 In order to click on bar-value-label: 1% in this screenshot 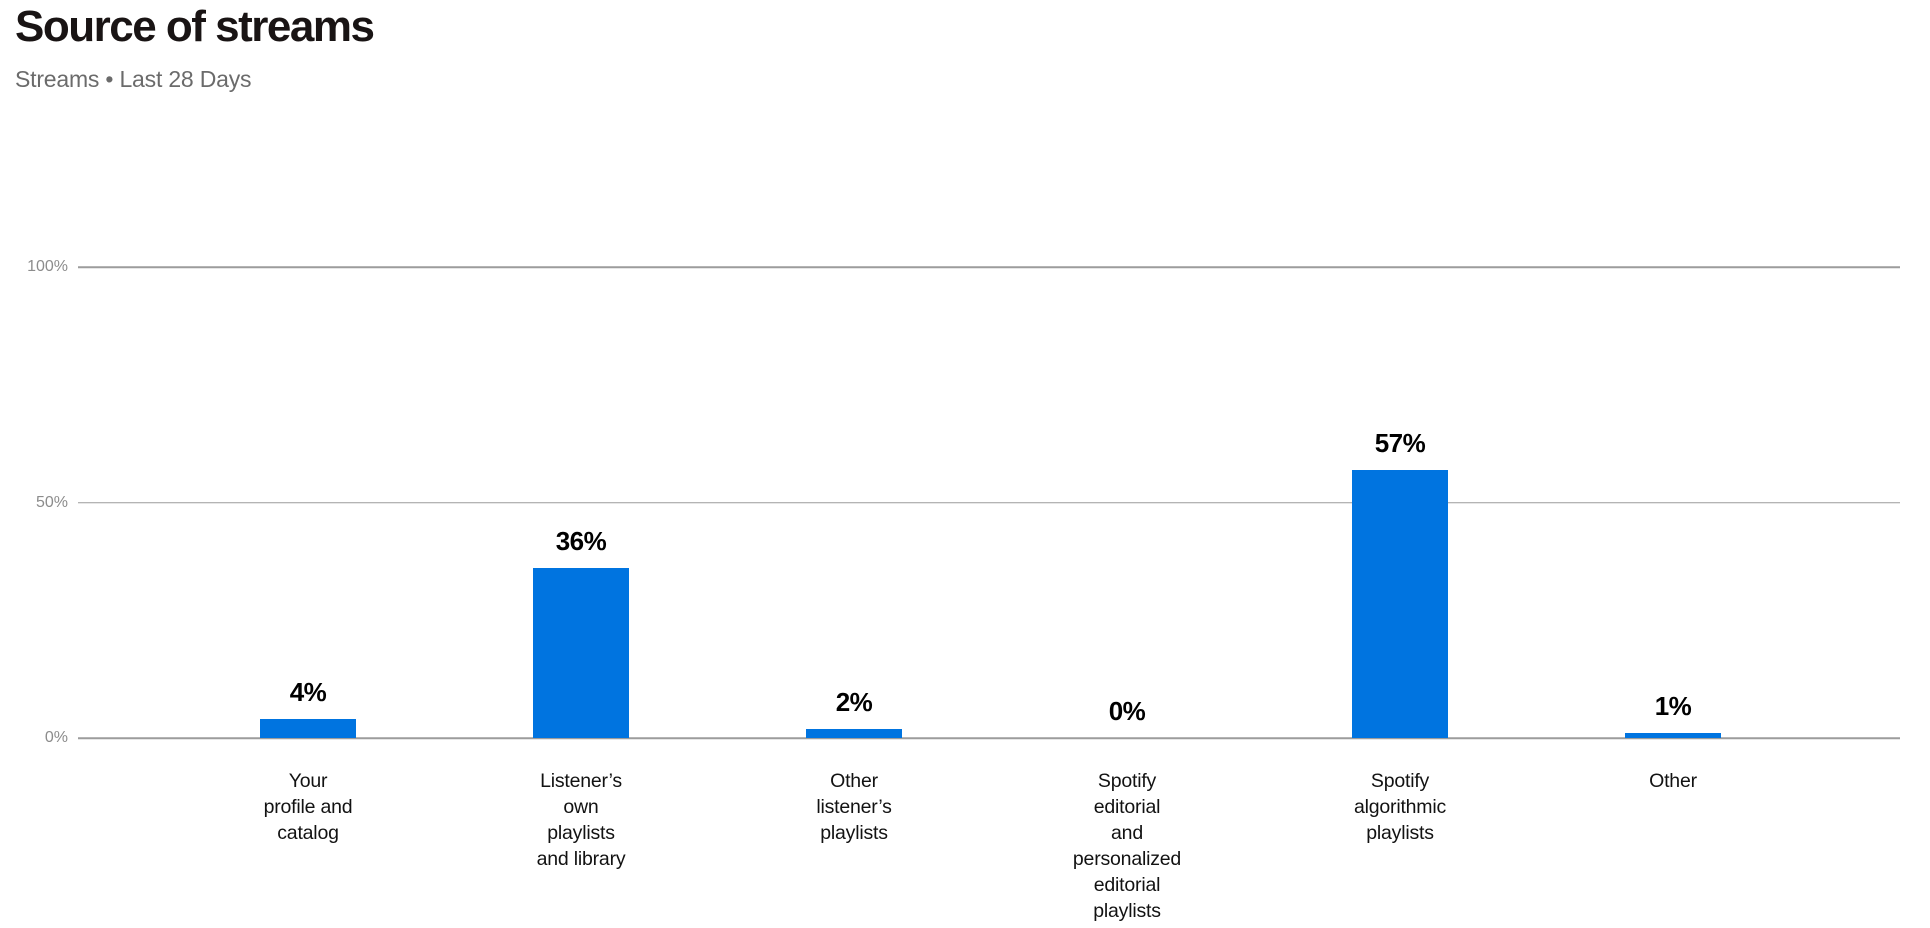, I will do `click(1673, 706)`.